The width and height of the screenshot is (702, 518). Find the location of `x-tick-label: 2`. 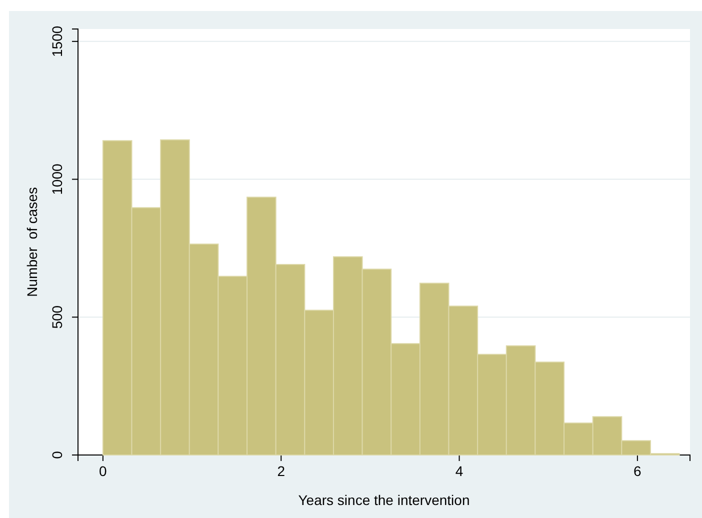

x-tick-label: 2 is located at coordinates (281, 470).